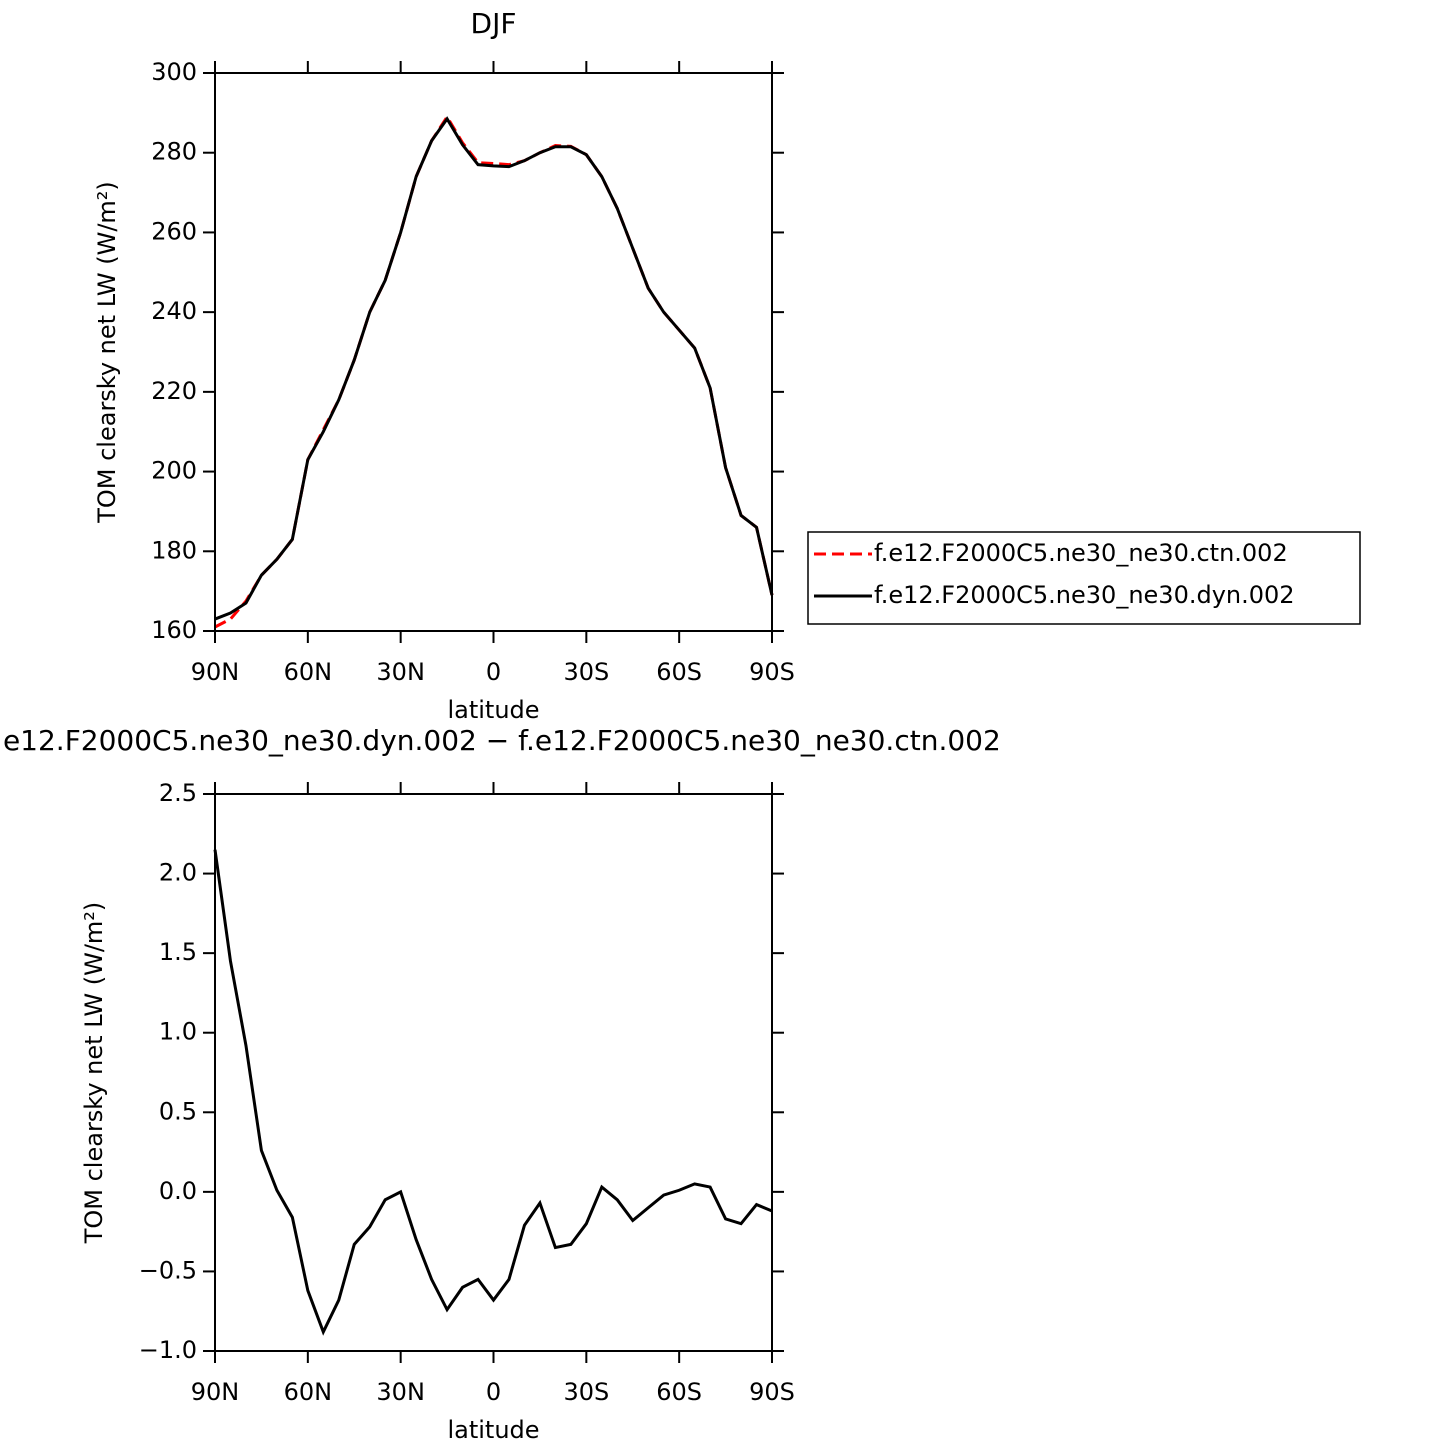 This screenshot has height=1453, width=1453. What do you see at coordinates (178, 793) in the screenshot?
I see `y-tick-label: 2.5` at bounding box center [178, 793].